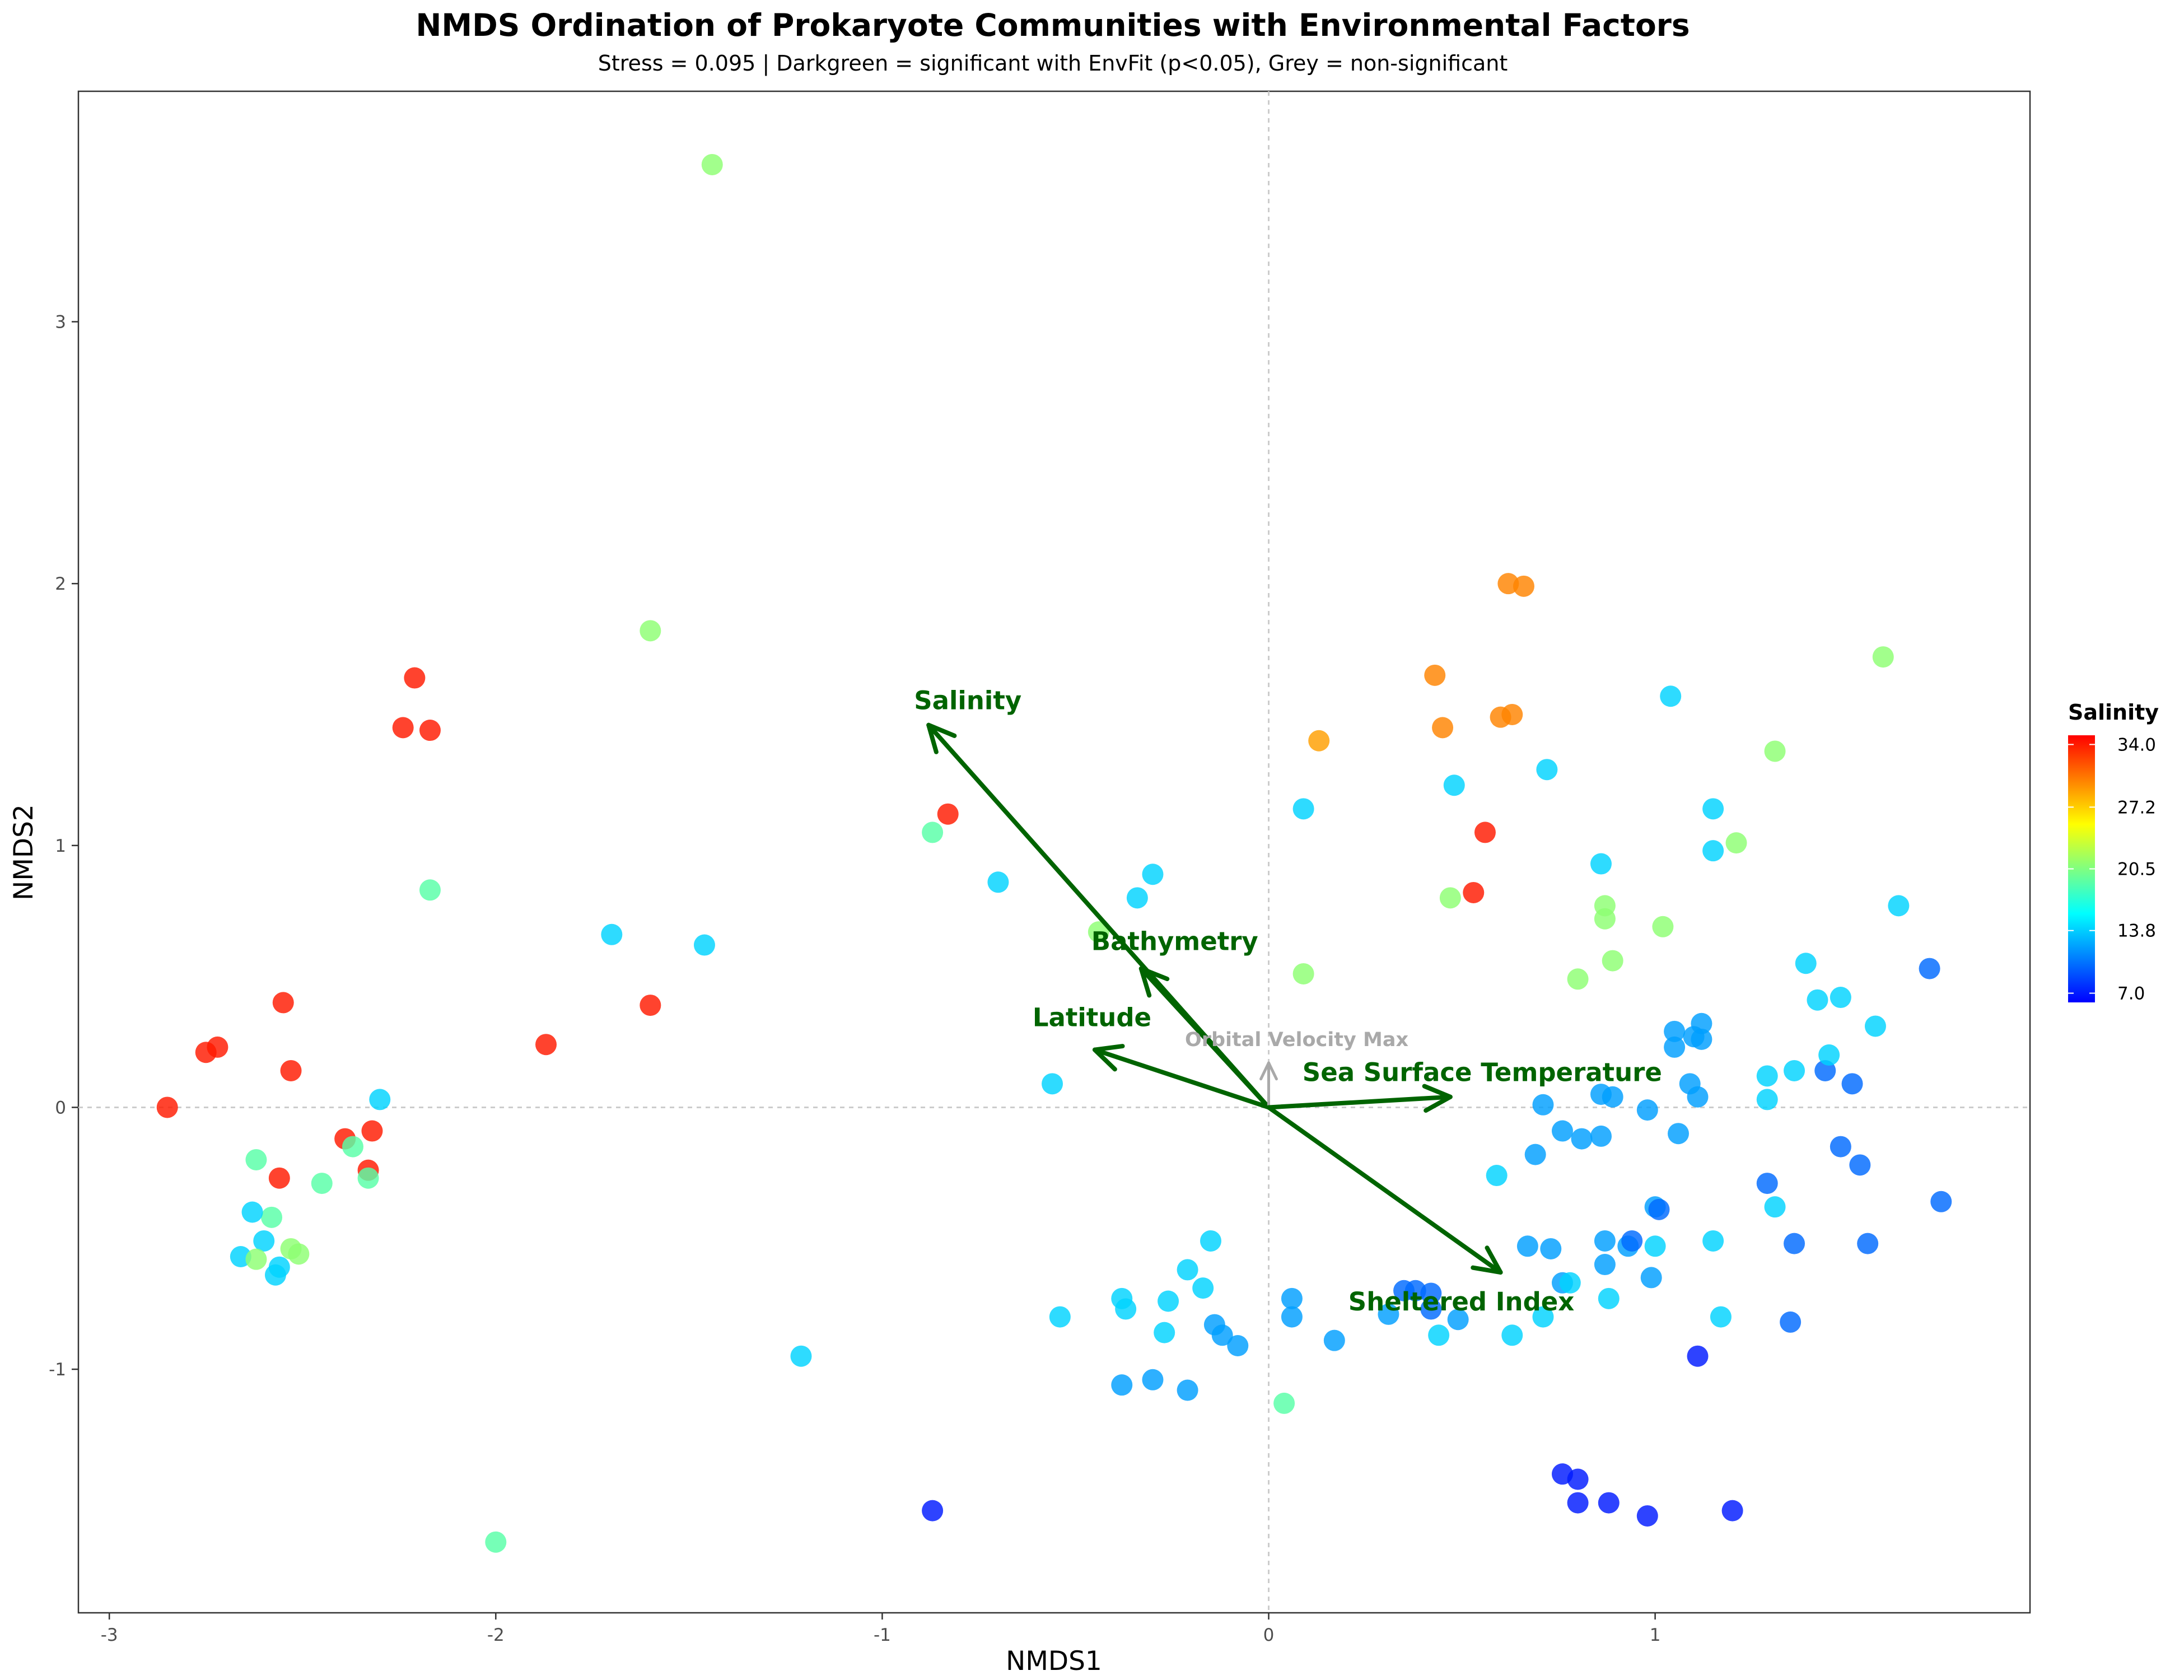  I want to click on colorbar-legend: Salinity 34.0 27.2 20.5 13.8 7.0, so click(2114, 852).